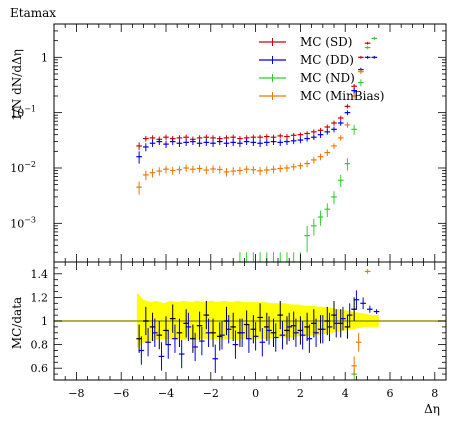  What do you see at coordinates (76, 393) in the screenshot?
I see `x-tick-label: −8` at bounding box center [76, 393].